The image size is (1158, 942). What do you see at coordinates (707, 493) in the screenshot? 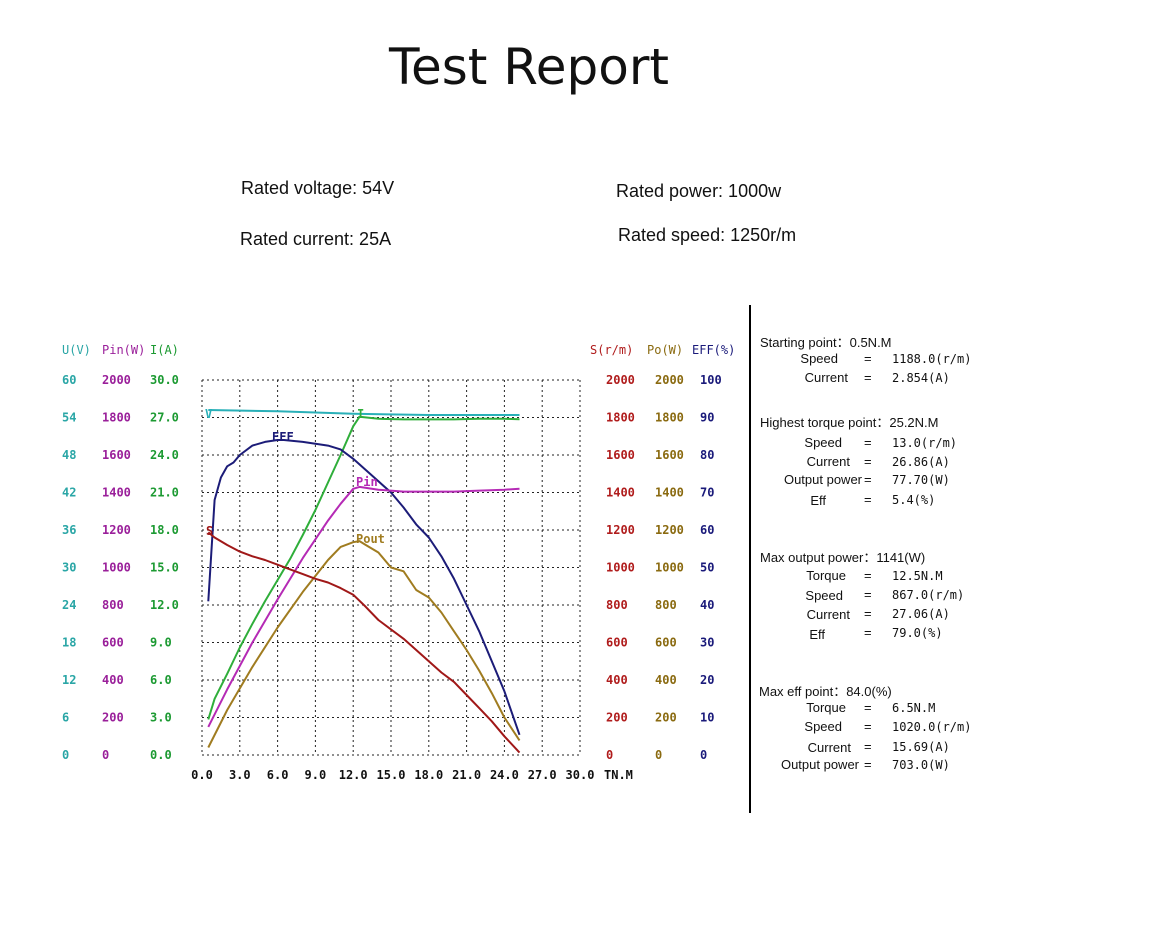
I see `y-tick-label: 70` at bounding box center [707, 493].